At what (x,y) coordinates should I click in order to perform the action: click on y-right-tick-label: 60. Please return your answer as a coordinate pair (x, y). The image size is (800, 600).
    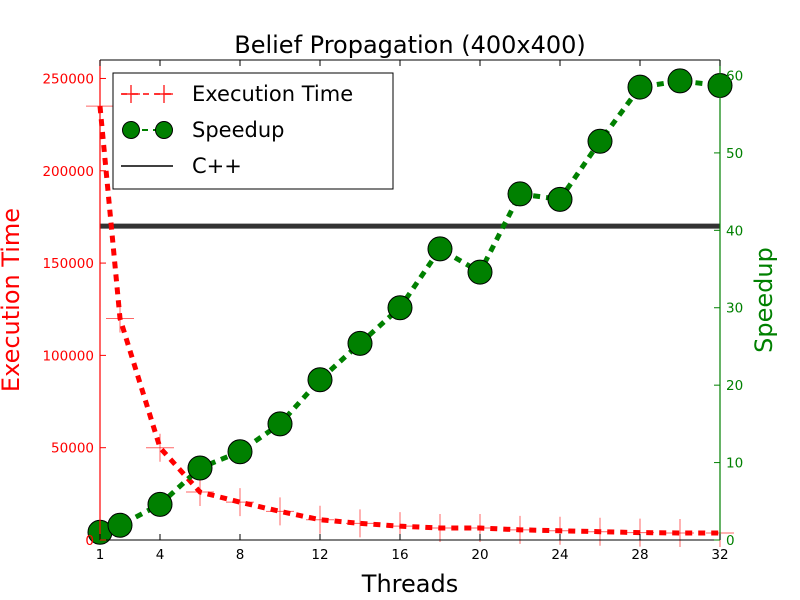
    Looking at the image, I should click on (734, 76).